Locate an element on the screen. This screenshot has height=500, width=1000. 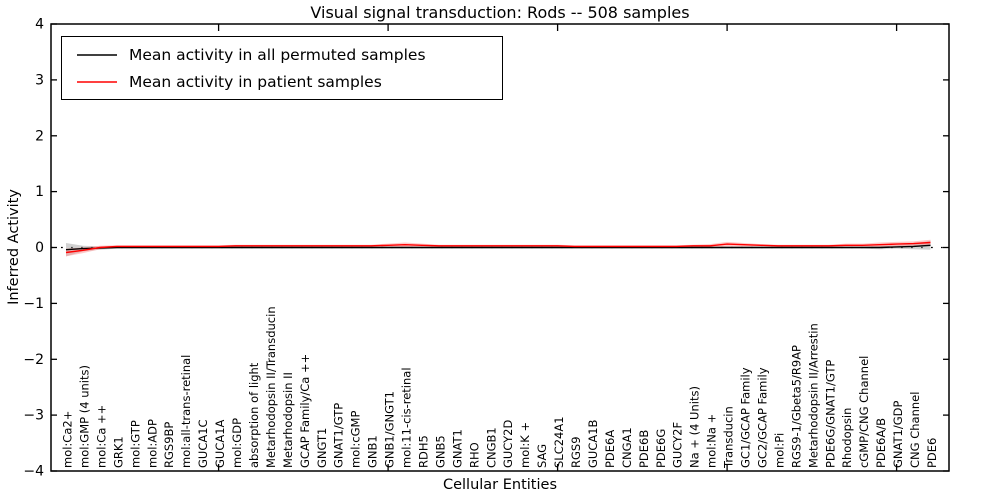
x-category-label: mol:GMP (4 units) is located at coordinates (85, 416).